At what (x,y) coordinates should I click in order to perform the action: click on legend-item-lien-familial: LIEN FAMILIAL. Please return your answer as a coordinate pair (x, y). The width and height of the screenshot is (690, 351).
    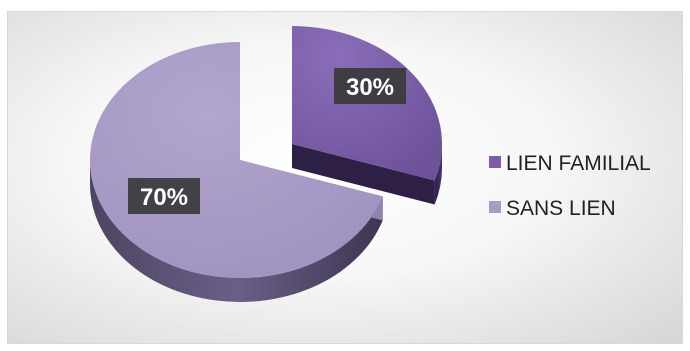
    Looking at the image, I should click on (570, 163).